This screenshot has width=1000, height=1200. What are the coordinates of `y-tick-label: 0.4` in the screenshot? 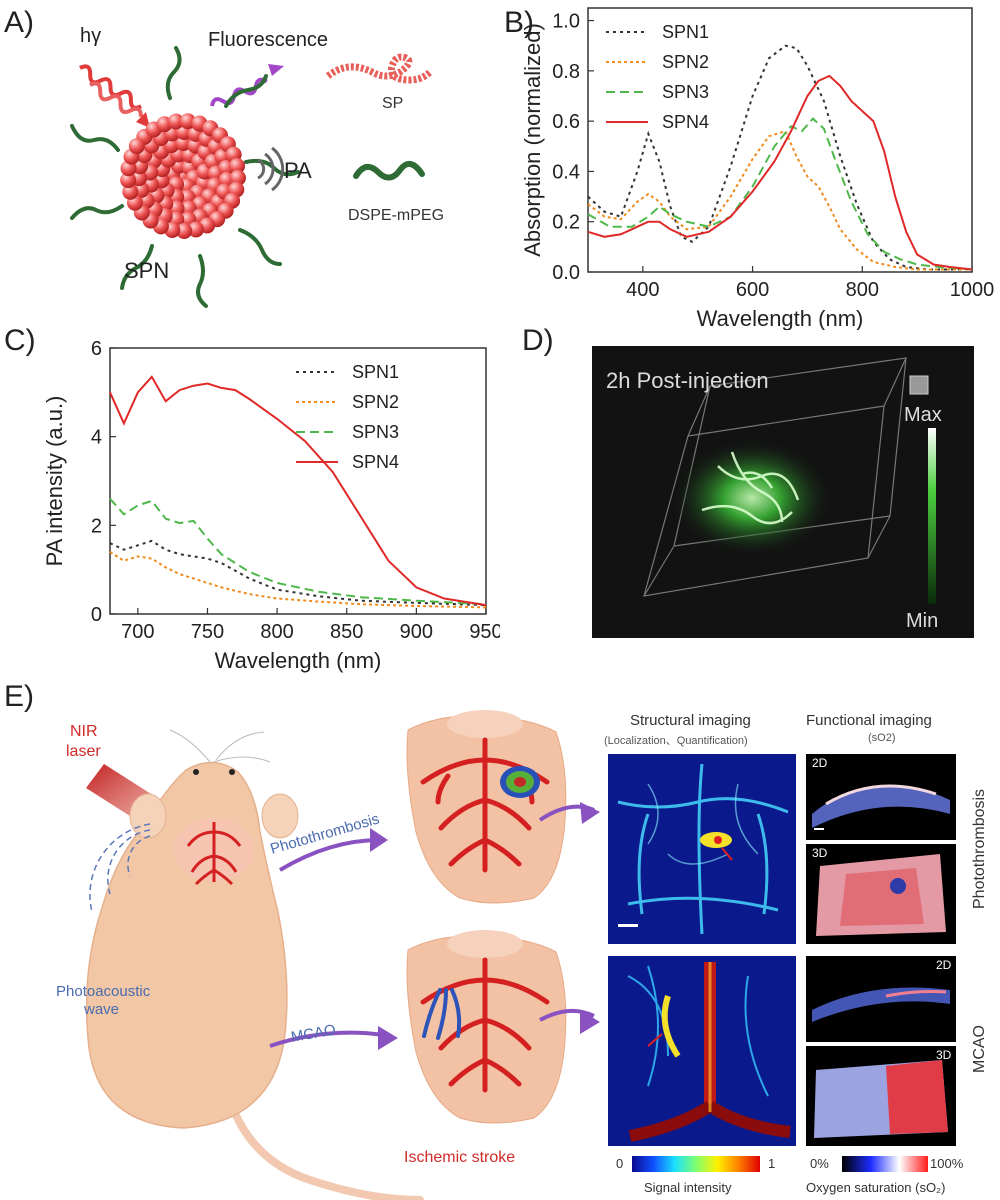 It's located at (566, 172).